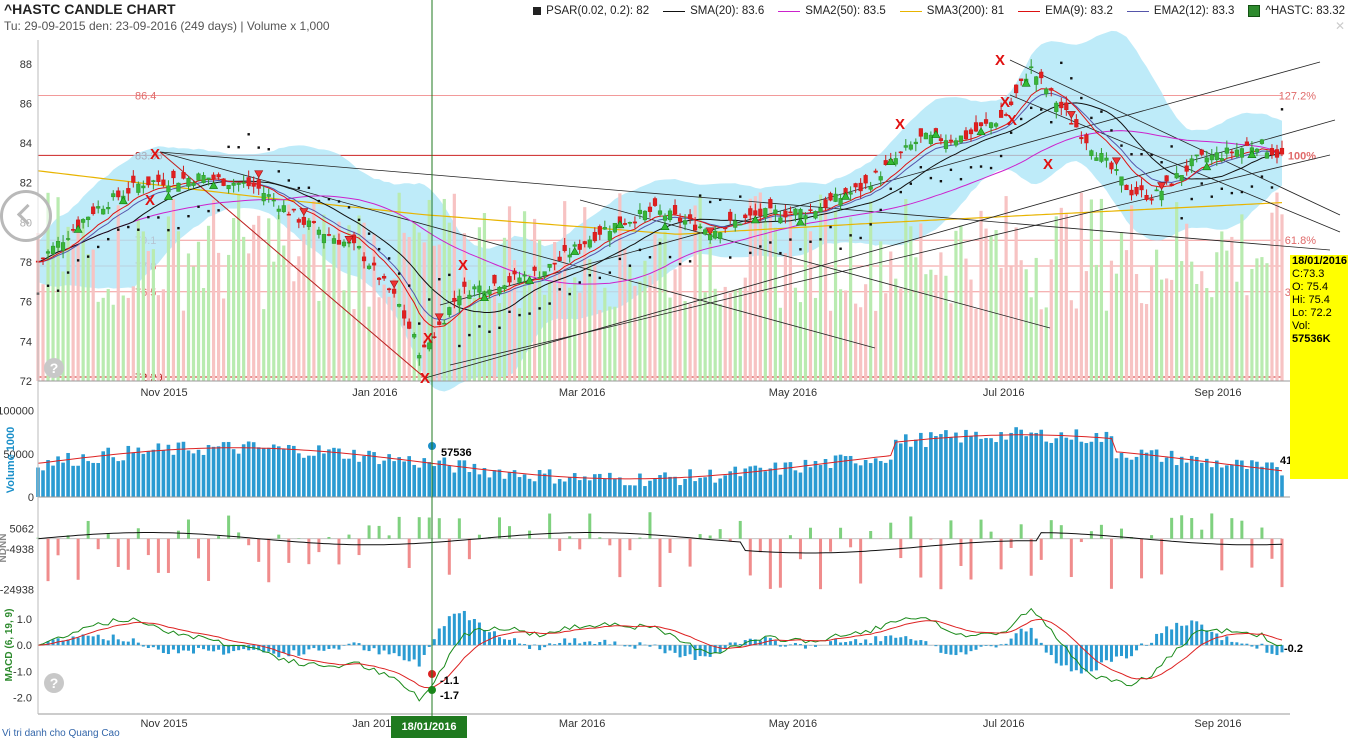 This screenshot has height=740, width=1353. Describe the element at coordinates (1180, 11) in the screenshot. I see `legend-item-ema12: EMA2(12): 83.3` at that location.